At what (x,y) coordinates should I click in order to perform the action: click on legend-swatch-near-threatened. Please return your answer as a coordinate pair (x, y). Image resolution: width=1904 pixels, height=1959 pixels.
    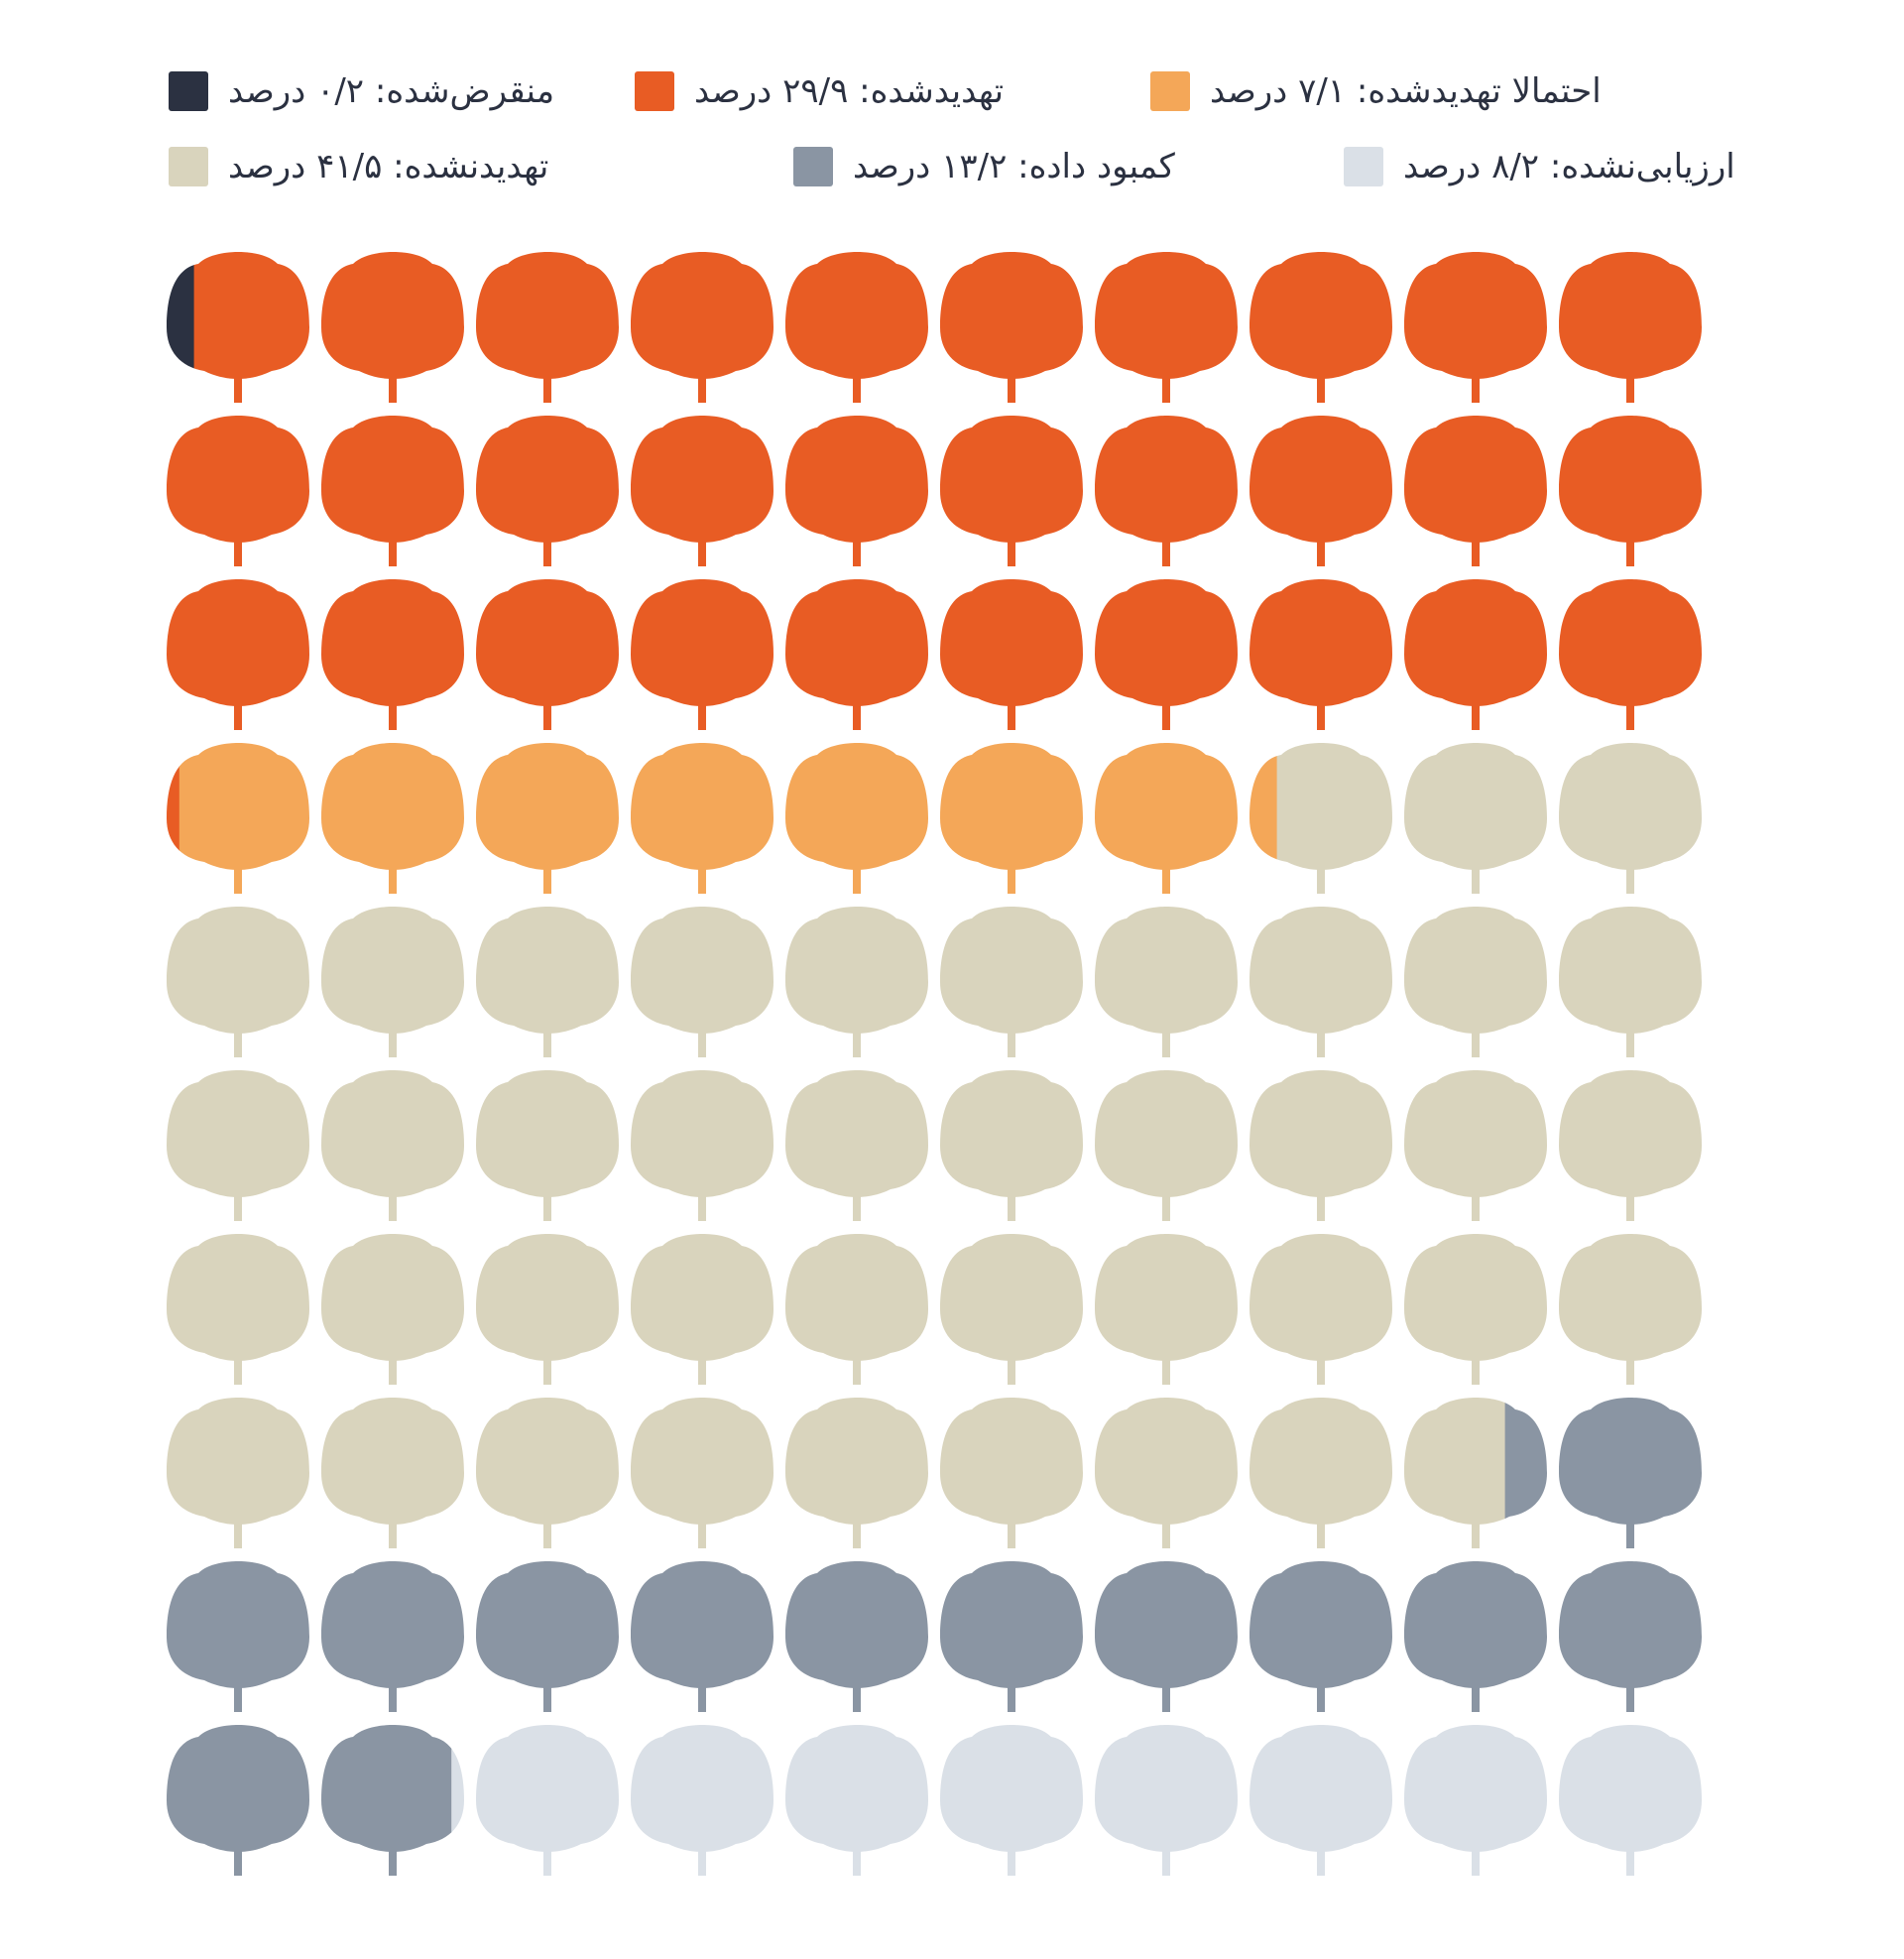
    Looking at the image, I should click on (1170, 91).